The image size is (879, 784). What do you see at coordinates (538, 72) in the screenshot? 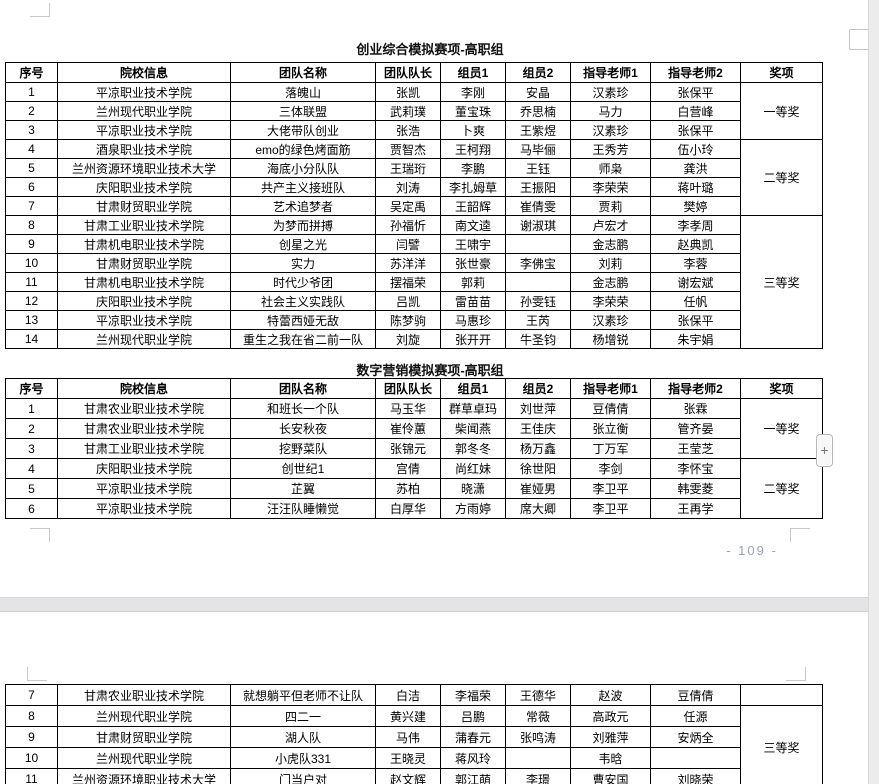
I see `column-header: 组员2` at bounding box center [538, 72].